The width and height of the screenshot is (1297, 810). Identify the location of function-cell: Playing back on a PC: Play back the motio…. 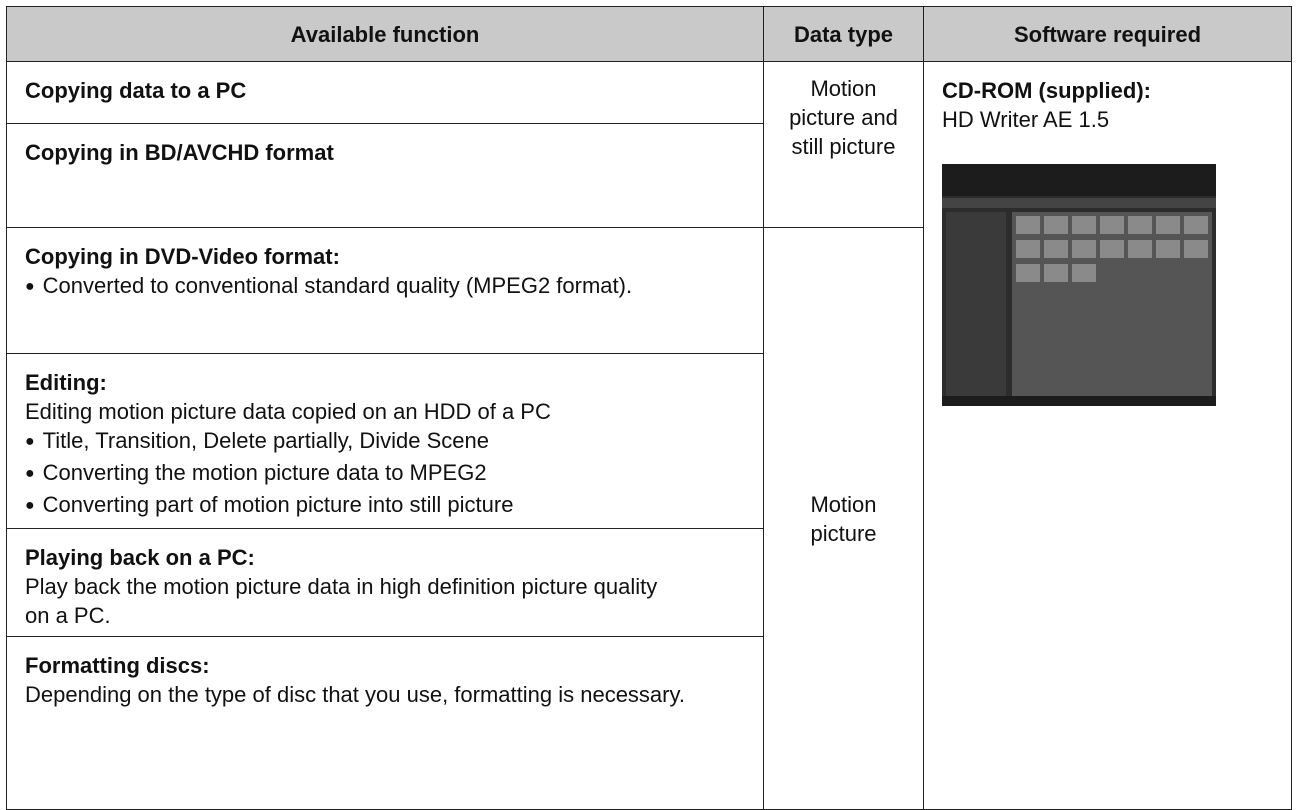
(385, 582).